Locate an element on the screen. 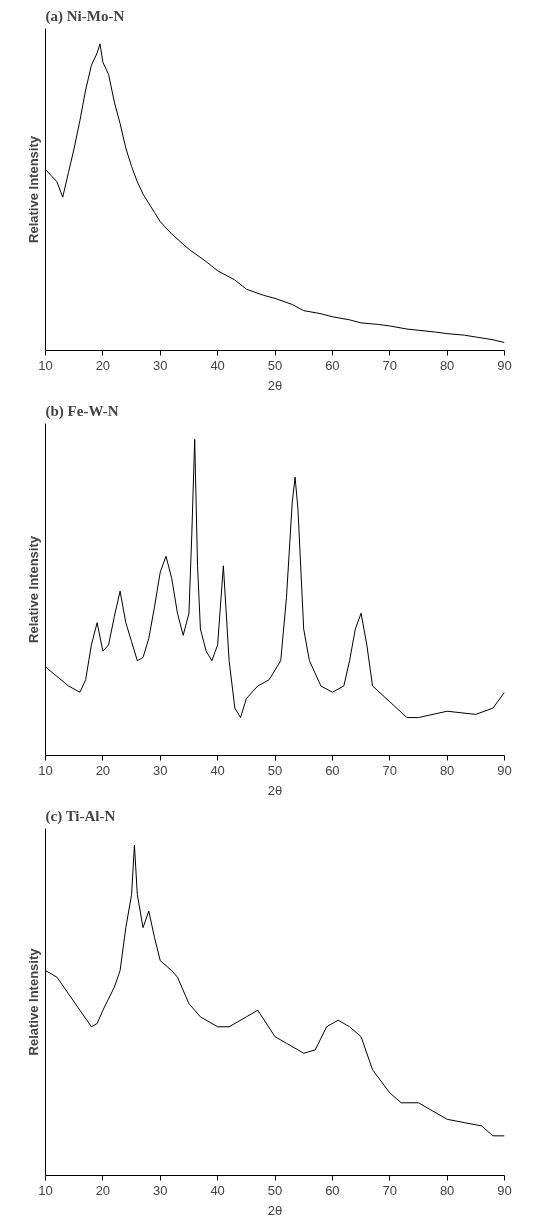  chart-title: (b) Fe-W-N is located at coordinates (82, 411).